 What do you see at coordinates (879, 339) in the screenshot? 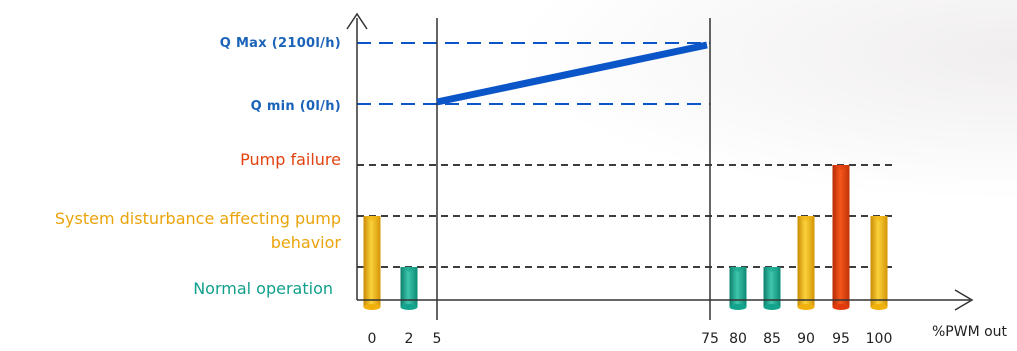
I see `x-tick-label: 100` at bounding box center [879, 339].